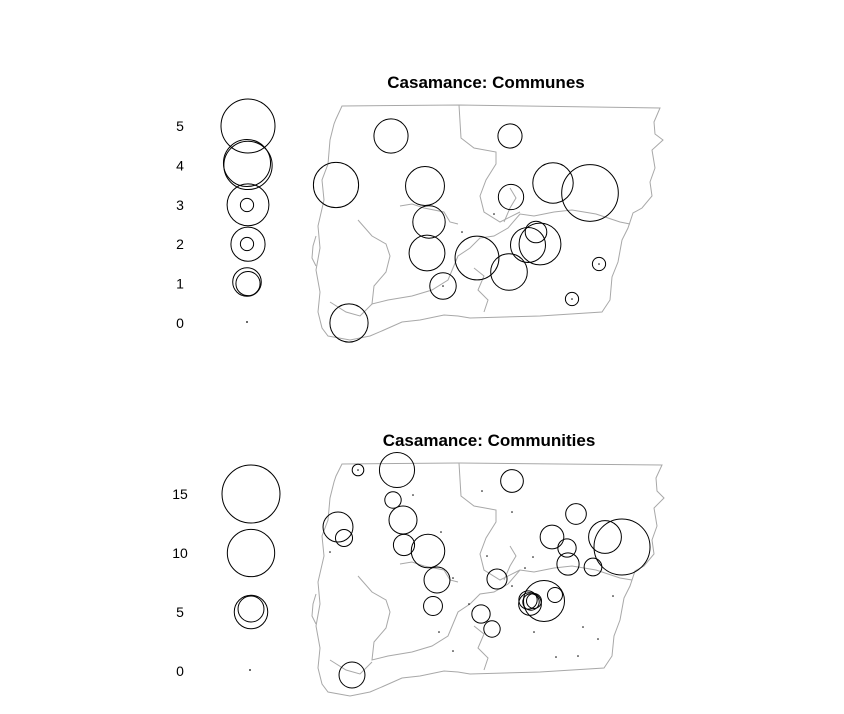  I want to click on communes-bubbles, so click(420, 230).